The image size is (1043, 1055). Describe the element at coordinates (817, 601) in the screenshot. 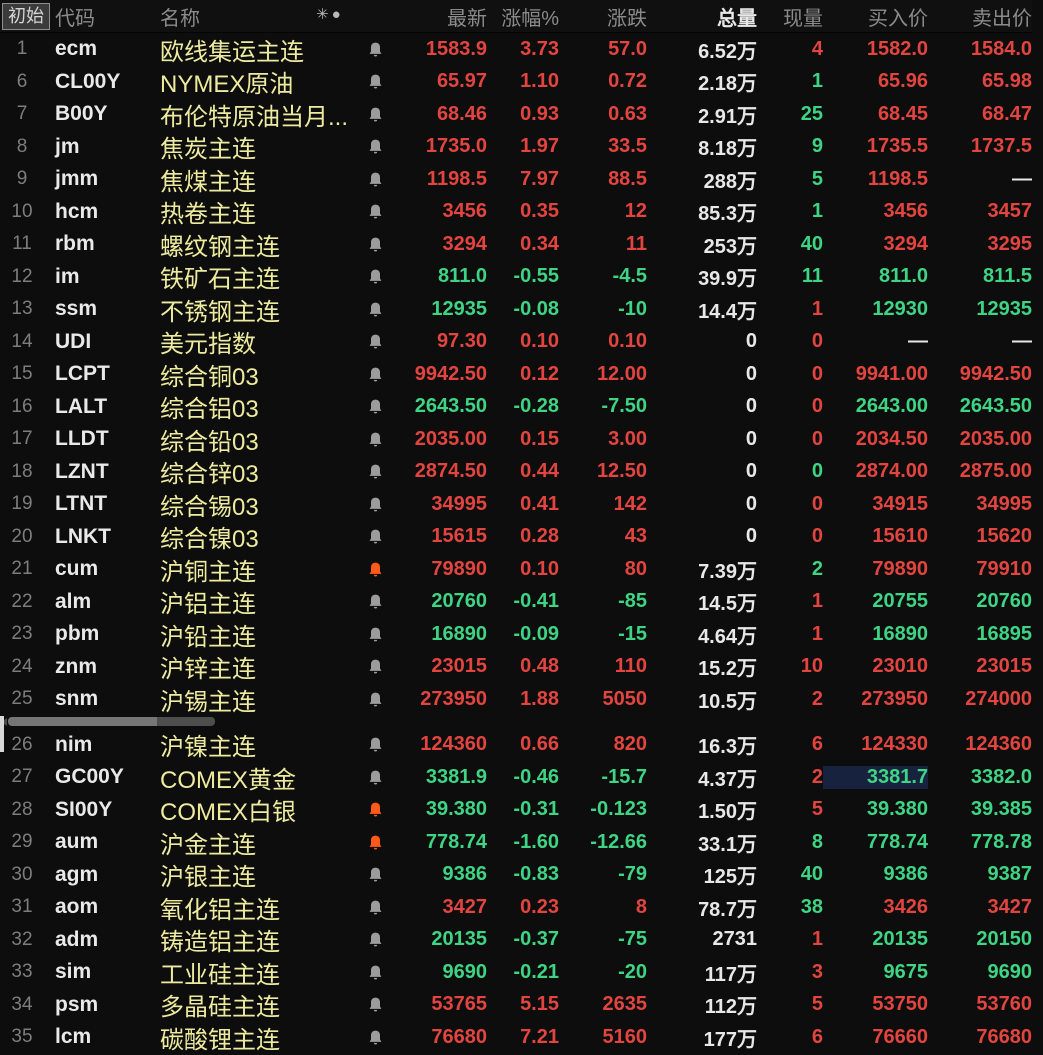

I see `current-volume: 1` at that location.